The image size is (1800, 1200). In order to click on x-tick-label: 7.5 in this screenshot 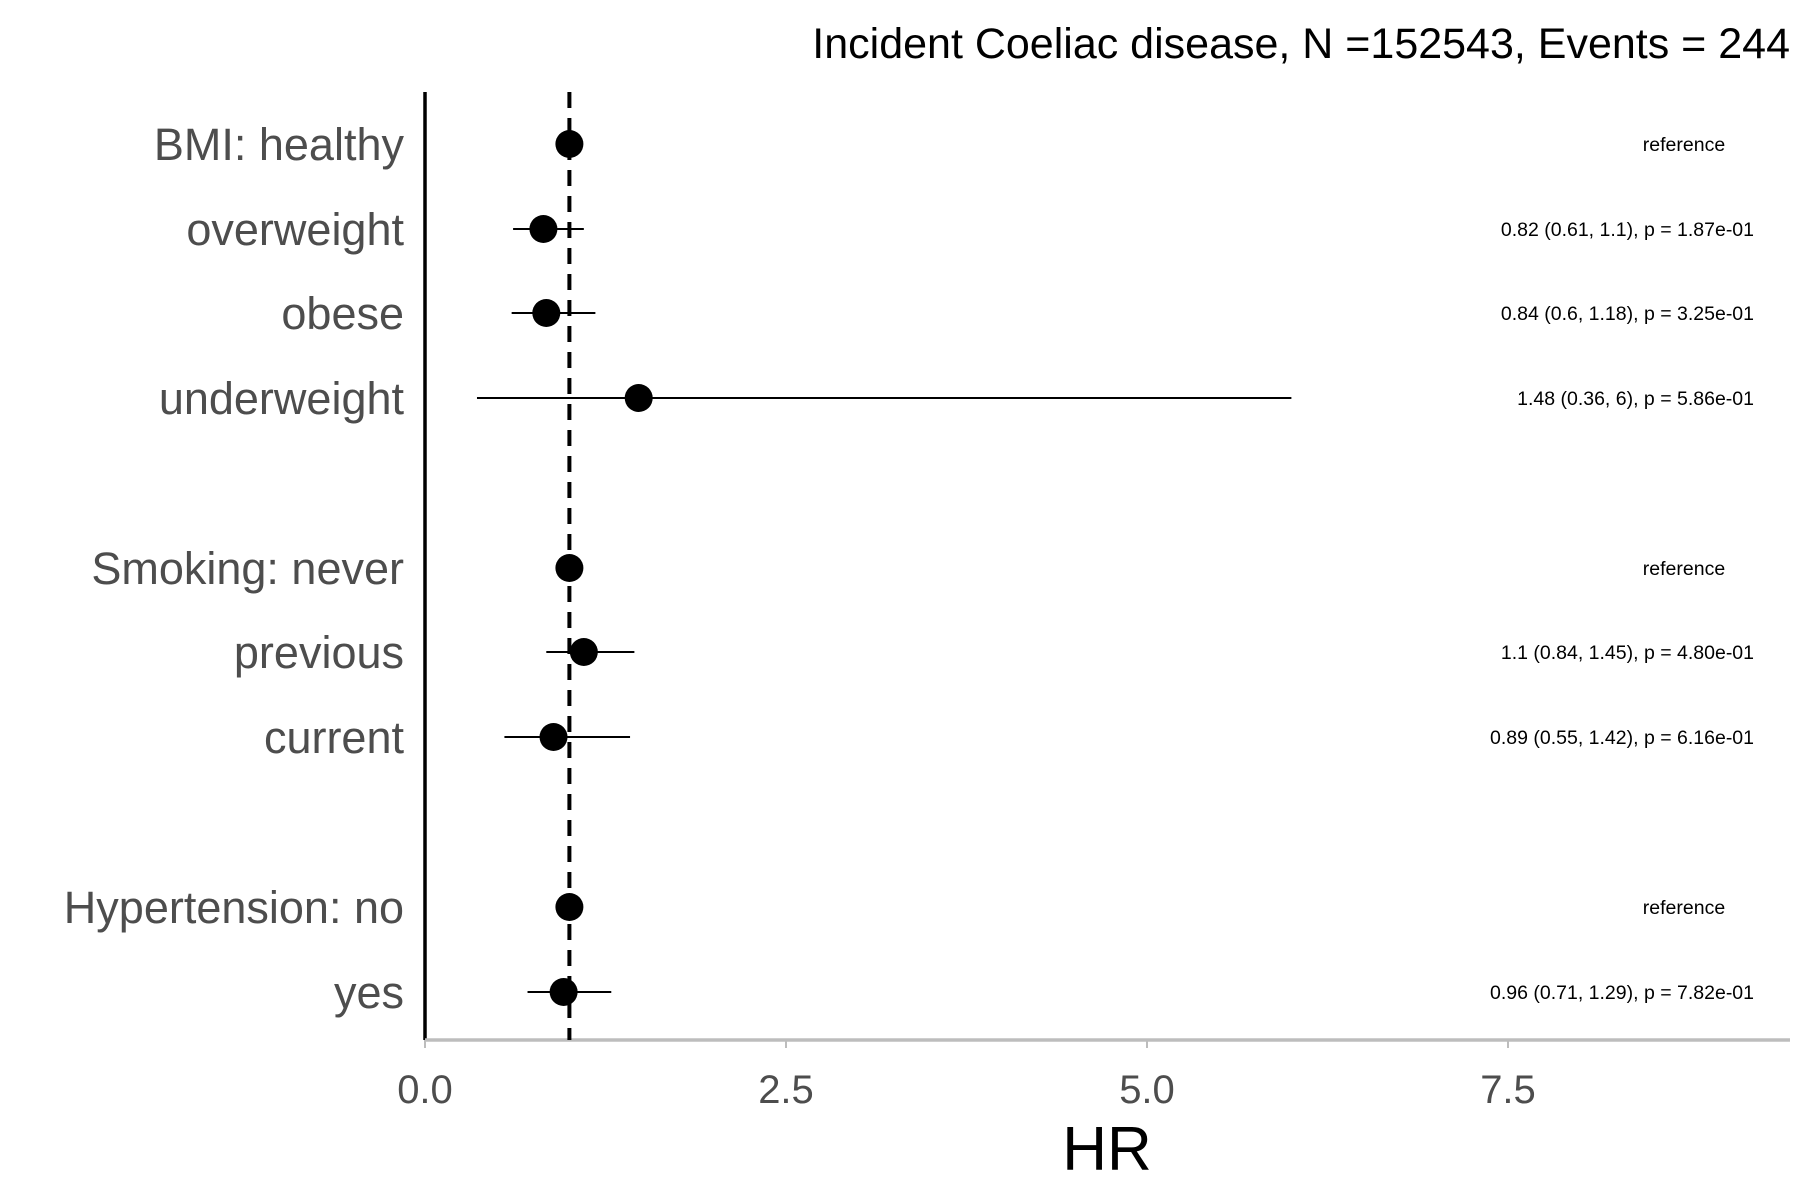, I will do `click(1508, 1090)`.